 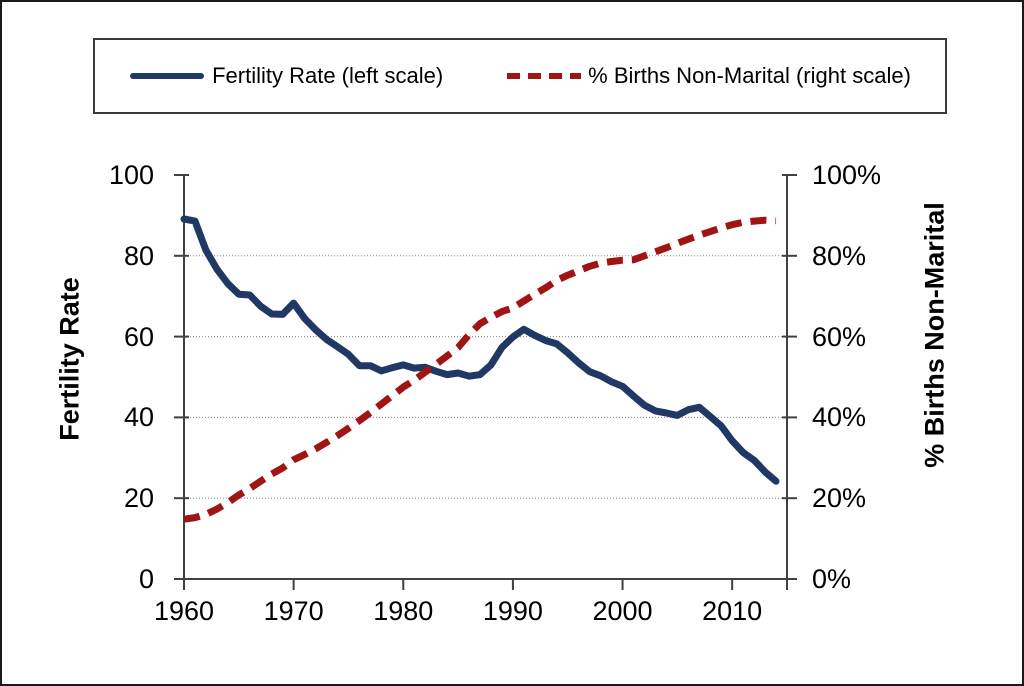 What do you see at coordinates (167, 76) in the screenshot?
I see `solid-line-sample-icon` at bounding box center [167, 76].